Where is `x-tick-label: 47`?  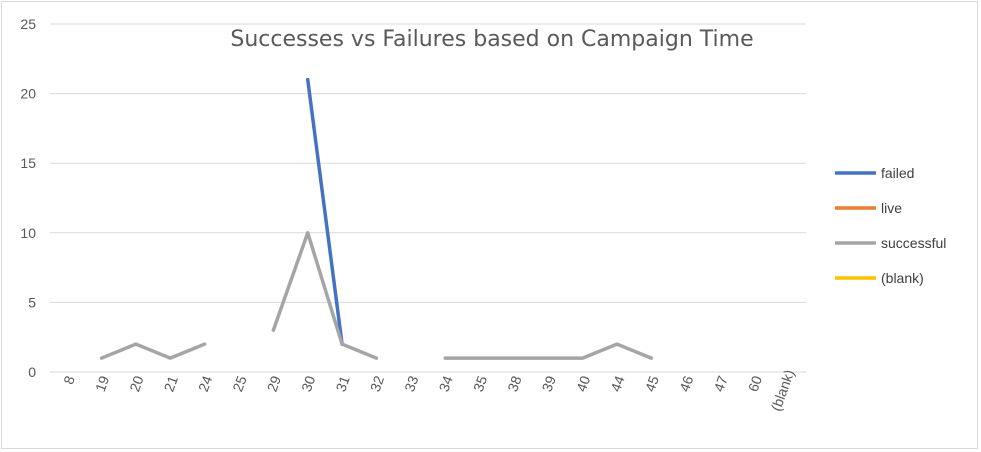 x-tick-label: 47 is located at coordinates (720, 383).